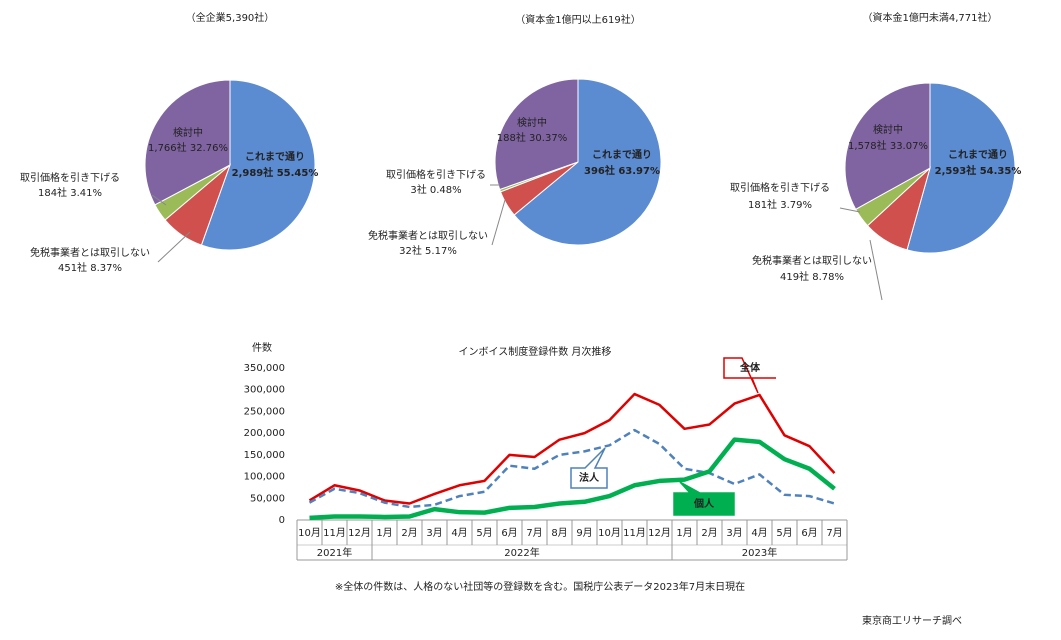 The image size is (1061, 640). What do you see at coordinates (584, 533) in the screenshot?
I see `x-tick-label: 9月` at bounding box center [584, 533].